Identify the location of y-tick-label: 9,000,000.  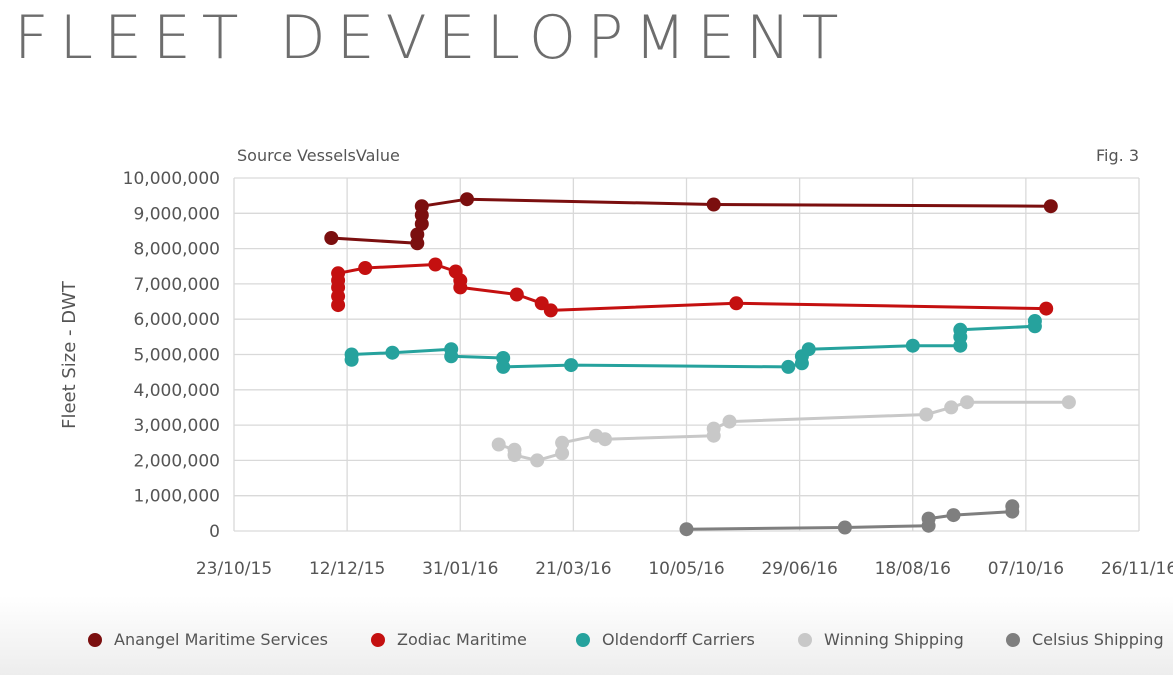
(176, 214).